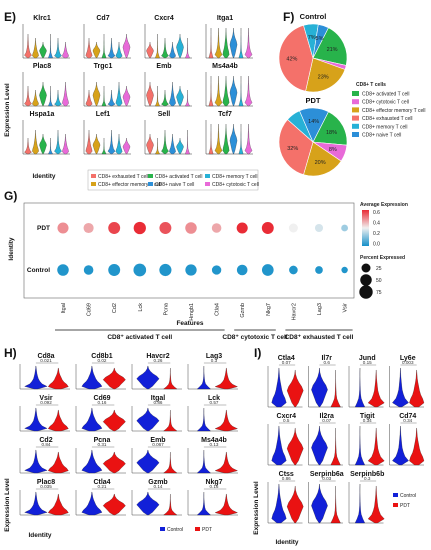  Describe the element at coordinates (312, 38) in the screenshot. I see `pie-slice-label: 7%` at that location.